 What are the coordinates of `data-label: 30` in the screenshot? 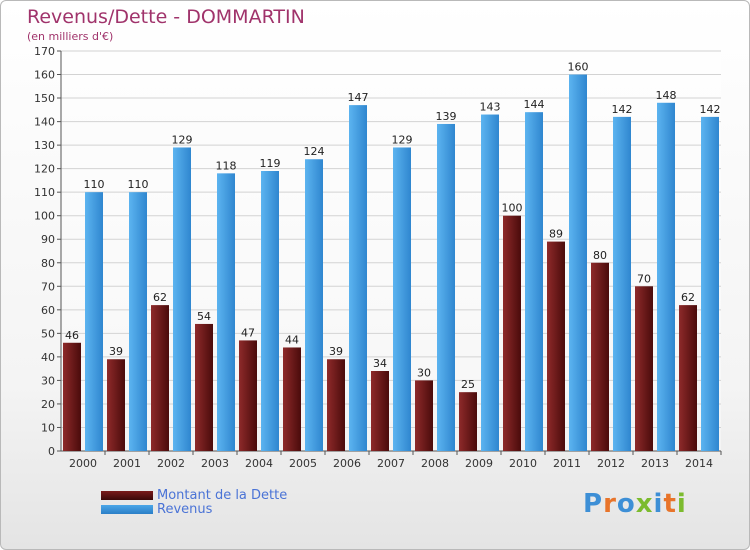 It's located at (424, 372).